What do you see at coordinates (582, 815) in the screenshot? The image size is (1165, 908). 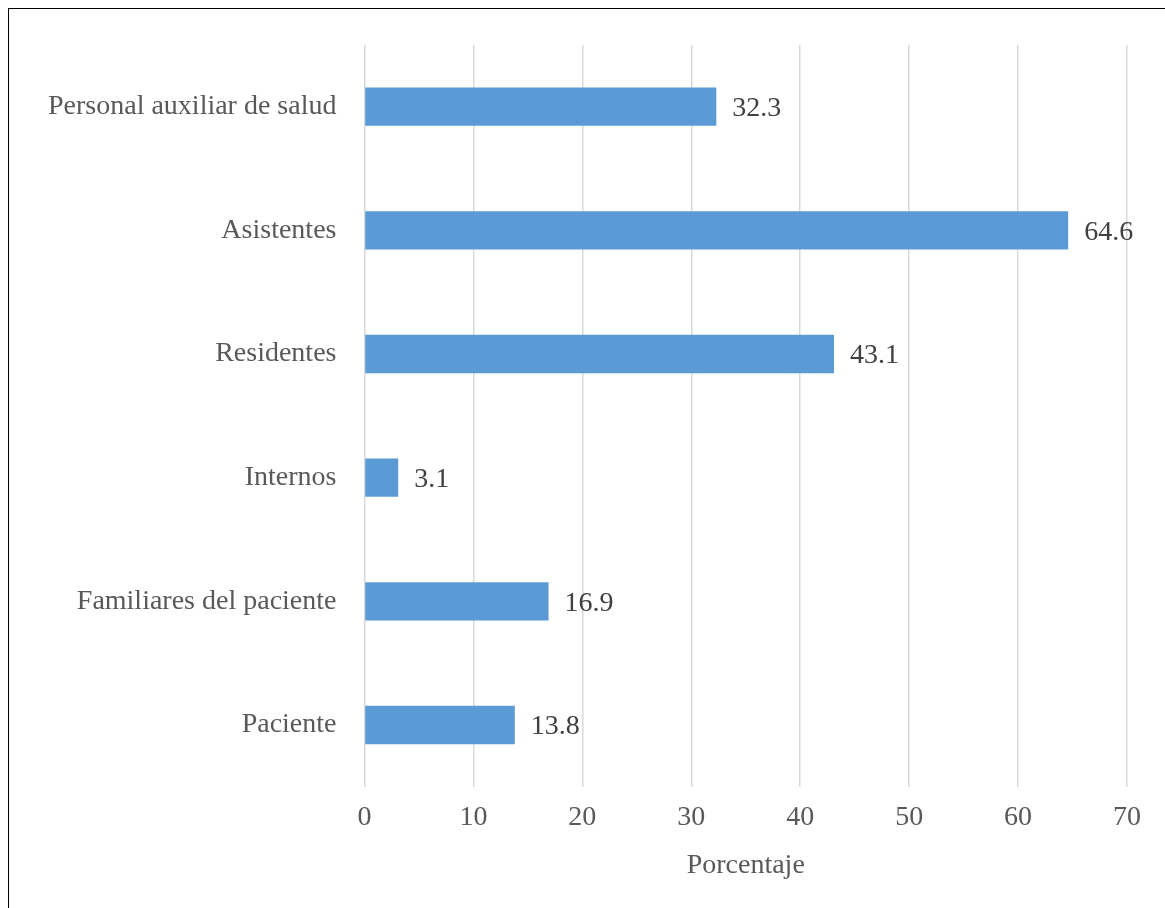 I see `x-tick-label: 20` at bounding box center [582, 815].